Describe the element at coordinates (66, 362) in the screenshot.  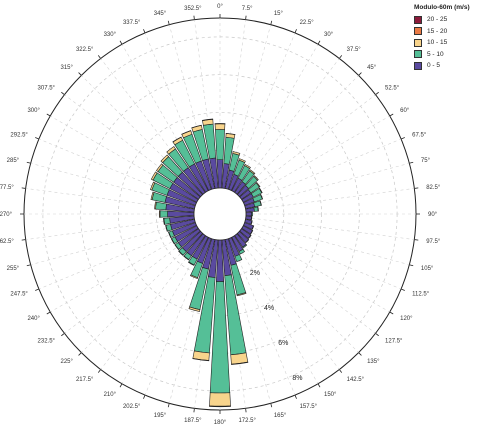
I see `direction-label: 225°` at that location.